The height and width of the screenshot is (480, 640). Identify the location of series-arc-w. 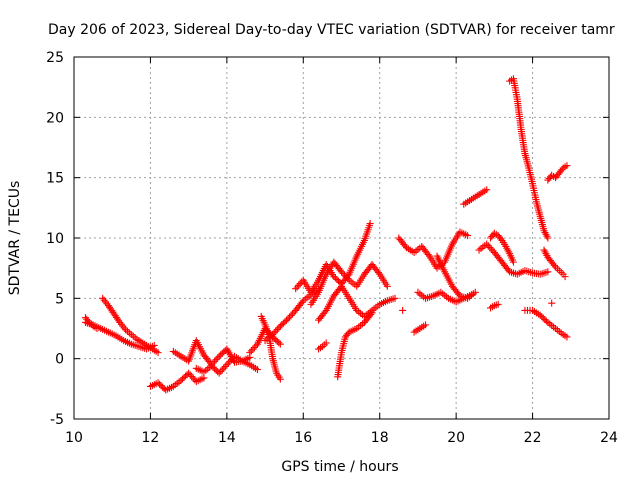
(494, 306).